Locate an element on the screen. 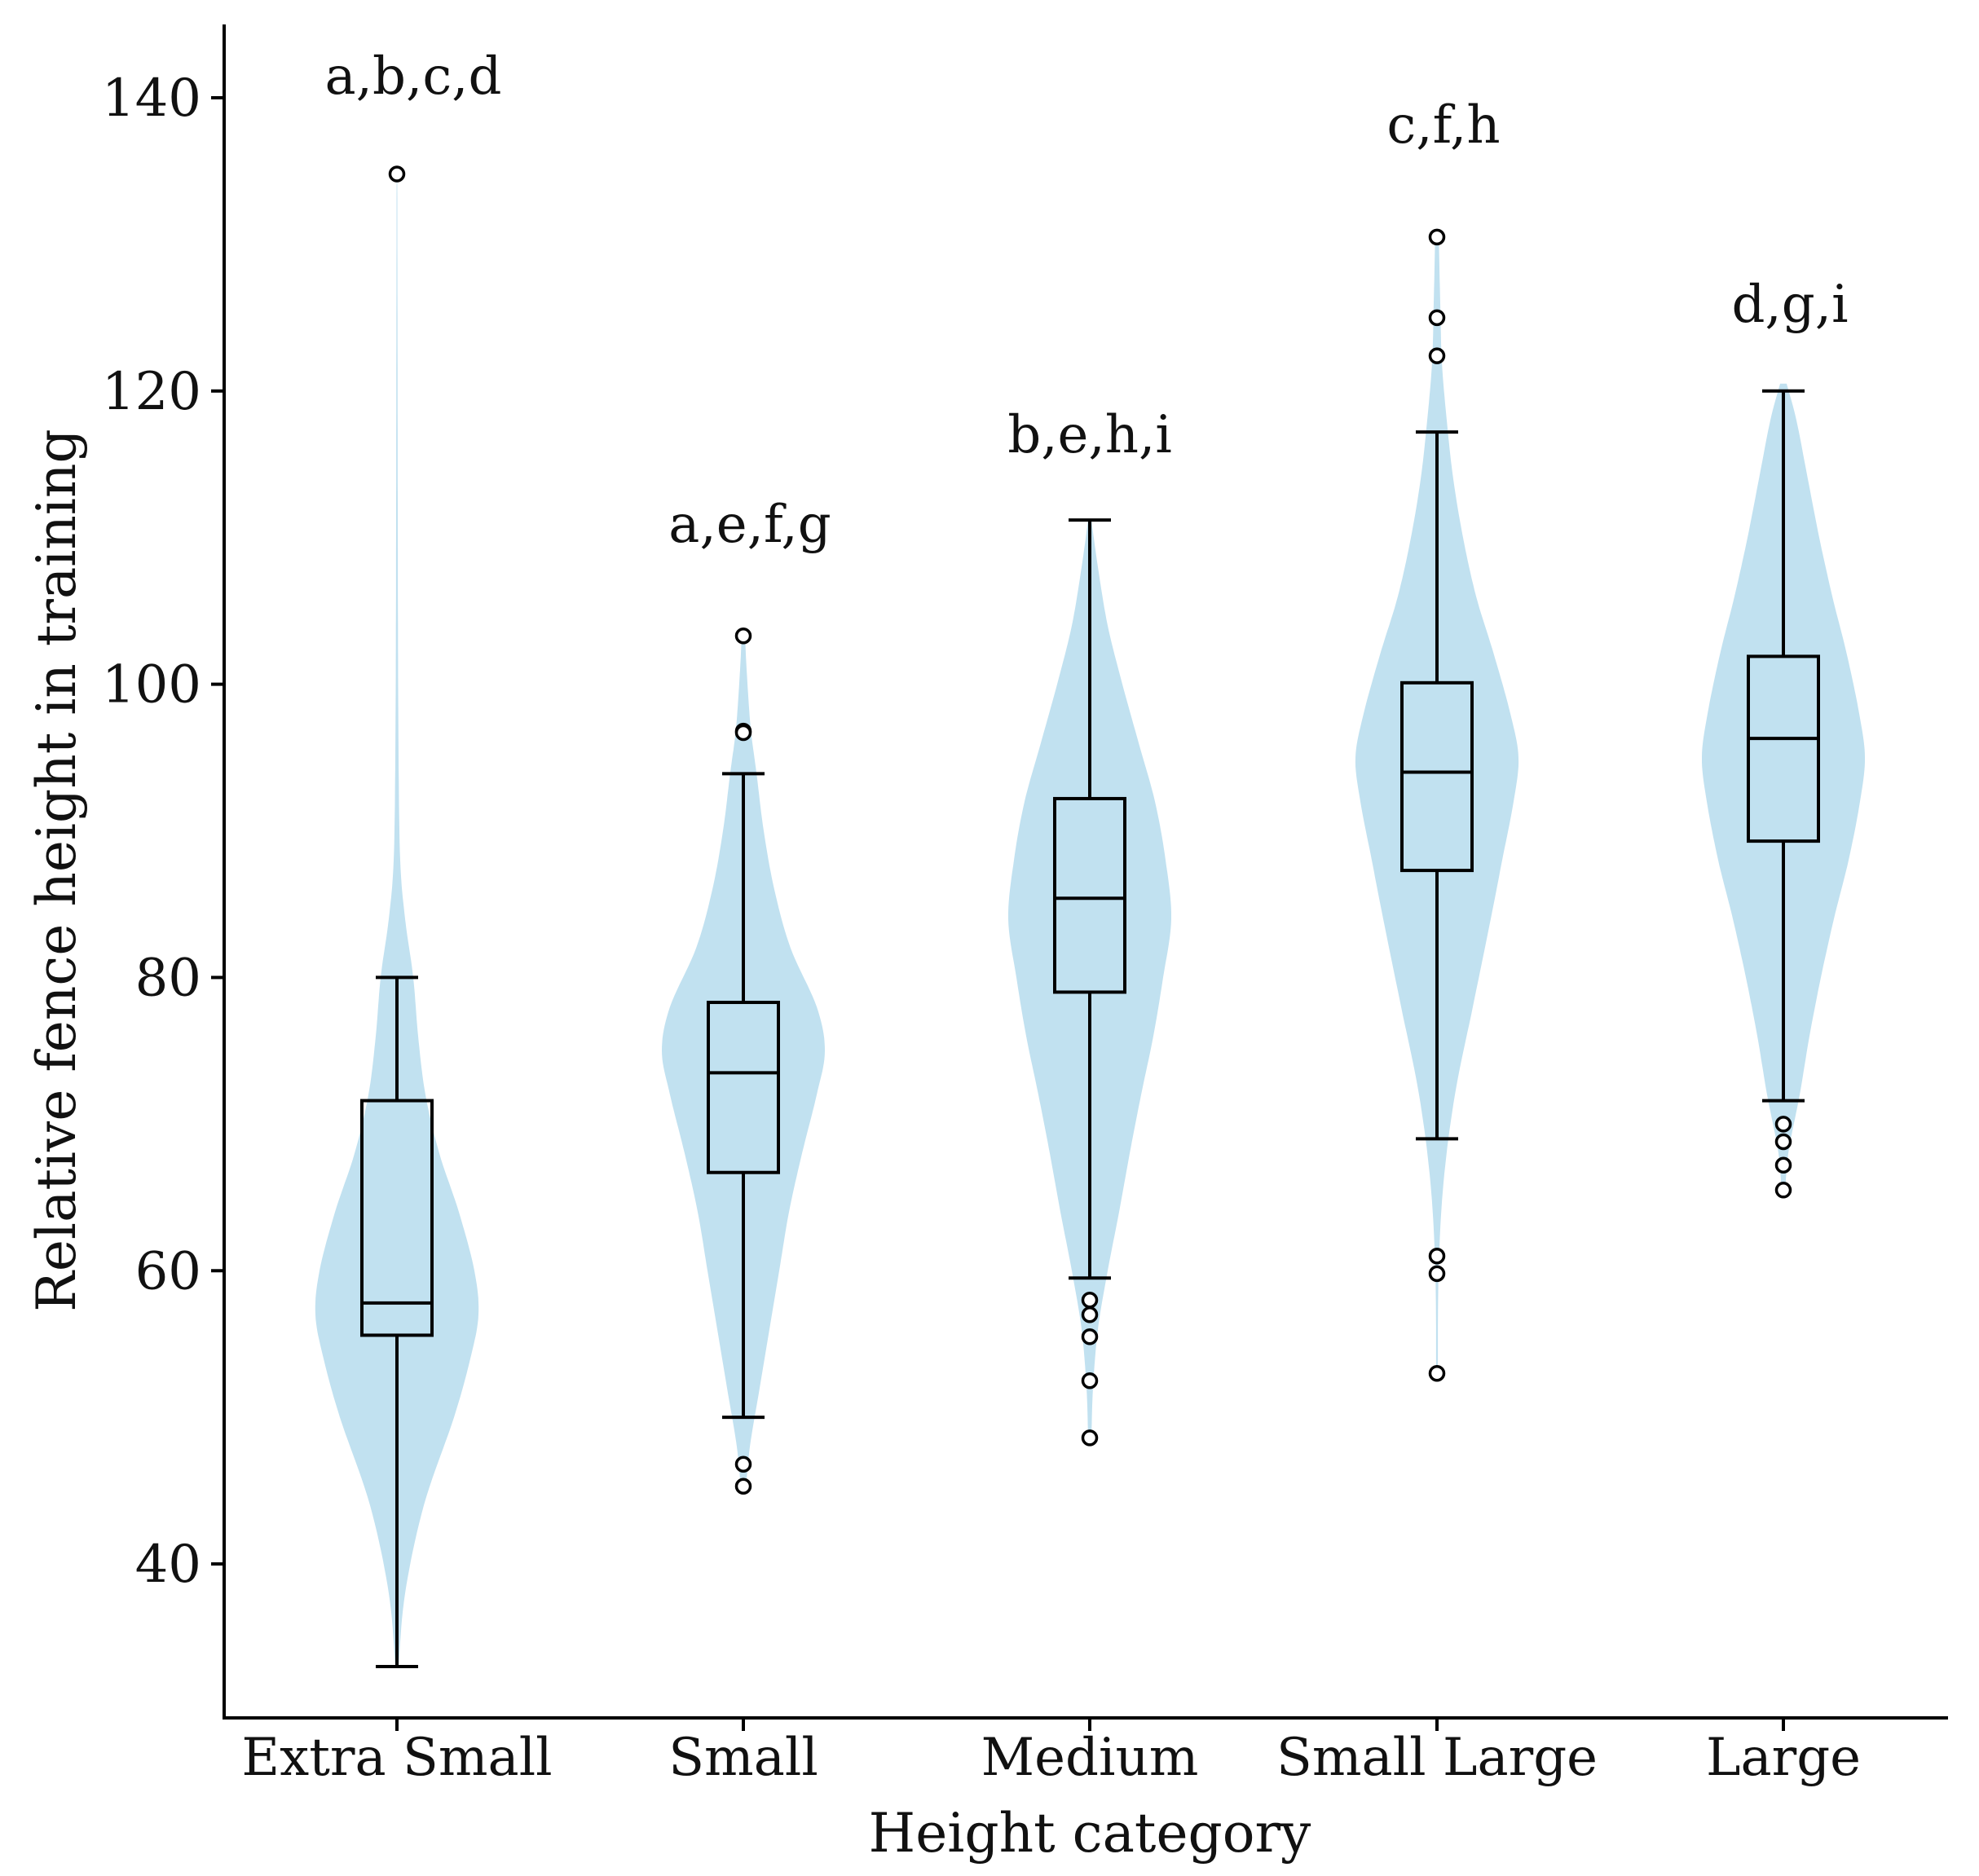 This screenshot has height=1876, width=1979. violin-large is located at coordinates (1783, 790).